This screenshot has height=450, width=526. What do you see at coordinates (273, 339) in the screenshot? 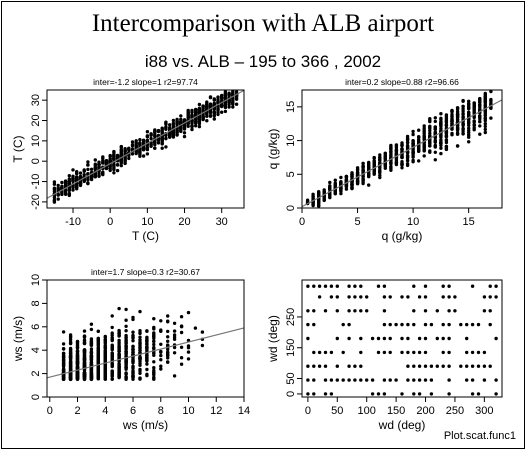
I see `y-axis-label: wd (deg)` at bounding box center [273, 339].